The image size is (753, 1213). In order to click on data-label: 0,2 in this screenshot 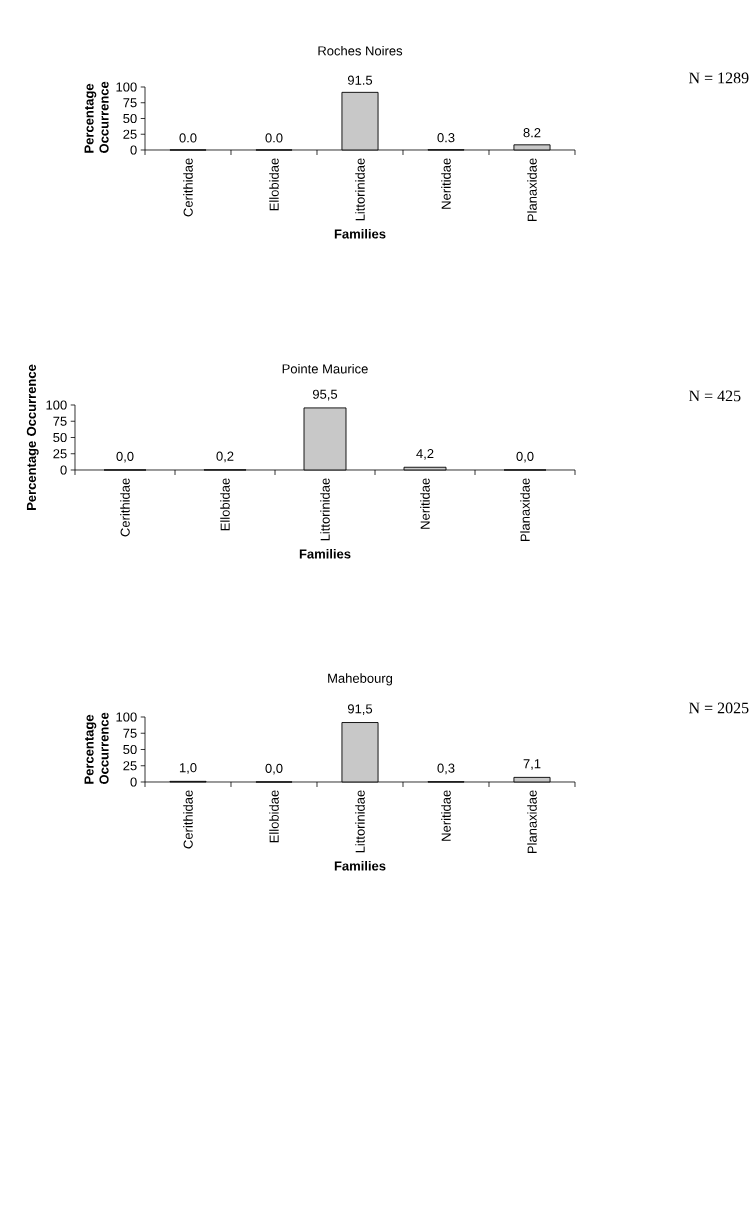, I will do `click(225, 457)`.